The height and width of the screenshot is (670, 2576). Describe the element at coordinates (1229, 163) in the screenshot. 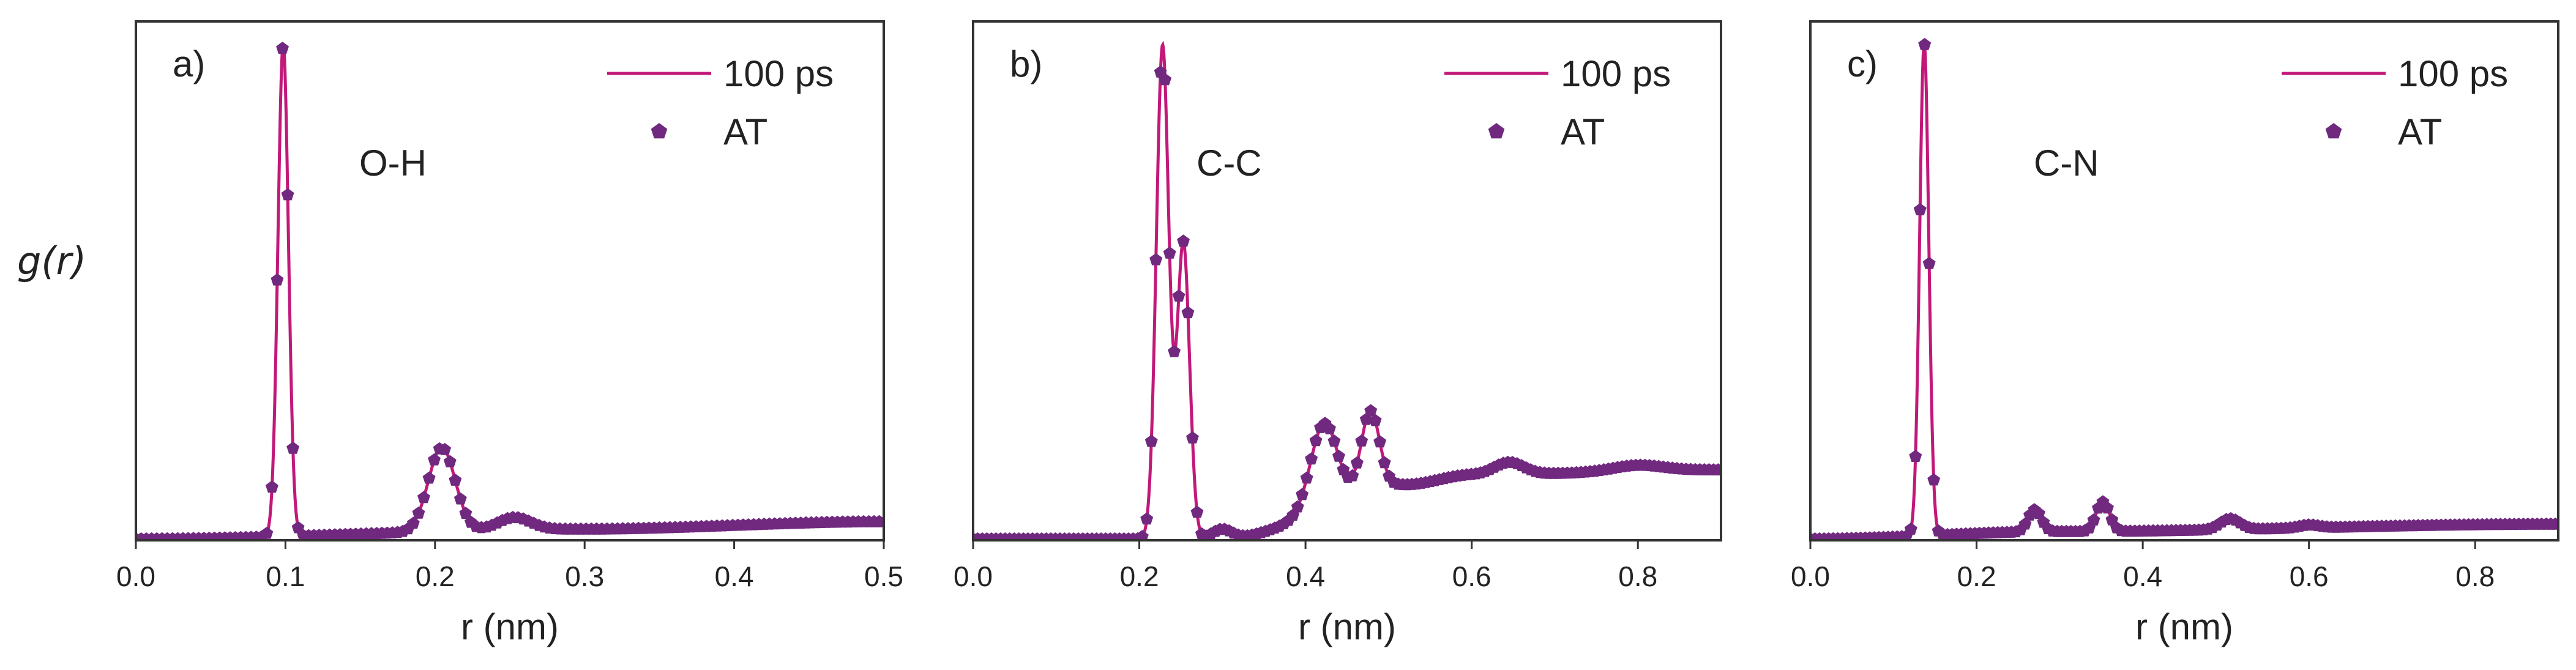

I see `pair-annotation: C-C` at that location.